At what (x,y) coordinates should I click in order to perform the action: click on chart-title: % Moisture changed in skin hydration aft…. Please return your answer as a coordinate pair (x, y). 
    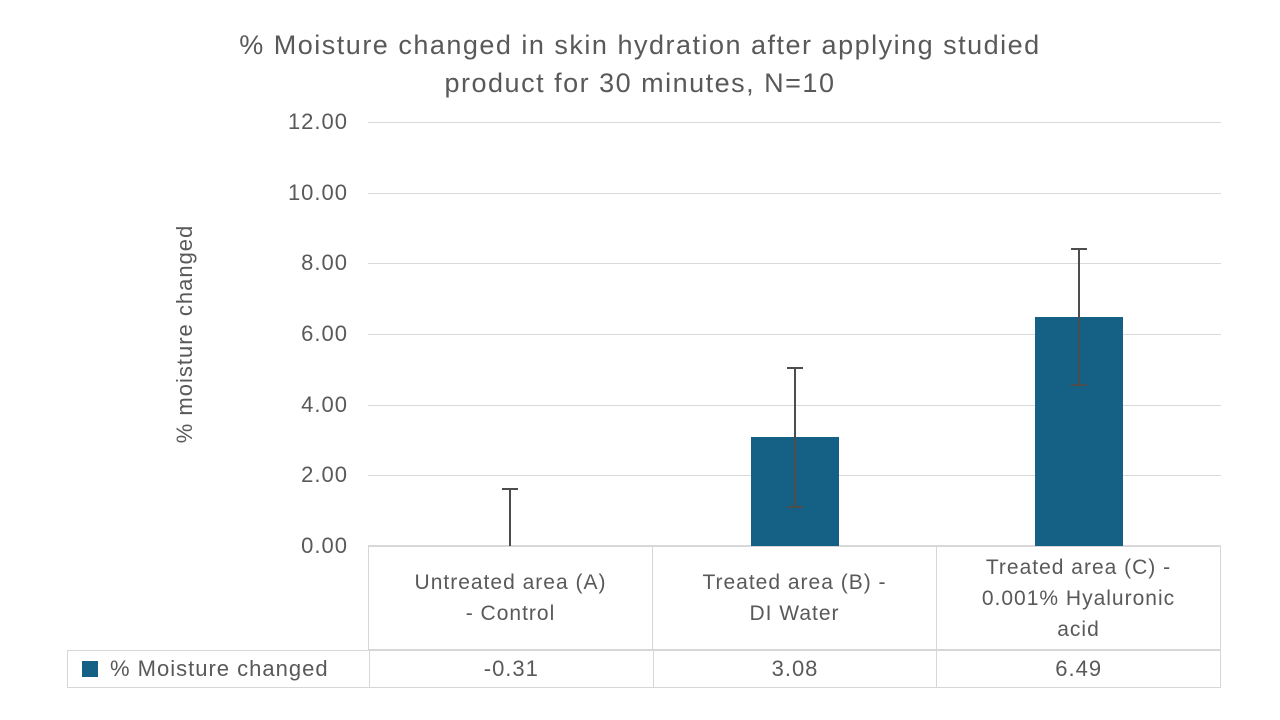
    Looking at the image, I should click on (640, 64).